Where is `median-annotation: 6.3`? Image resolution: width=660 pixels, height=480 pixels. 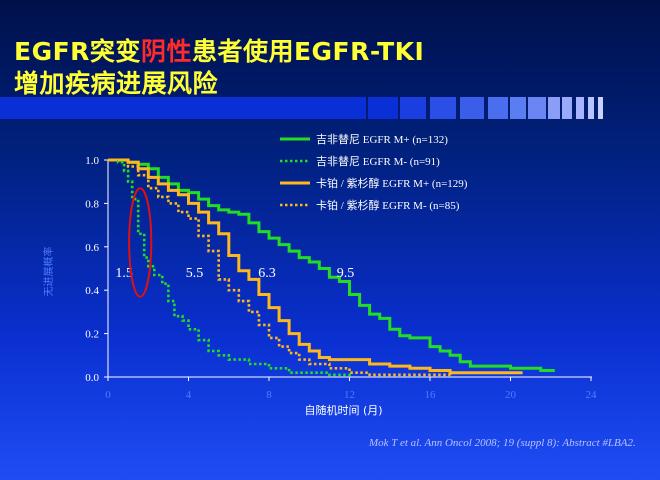
median-annotation: 6.3 is located at coordinates (267, 273).